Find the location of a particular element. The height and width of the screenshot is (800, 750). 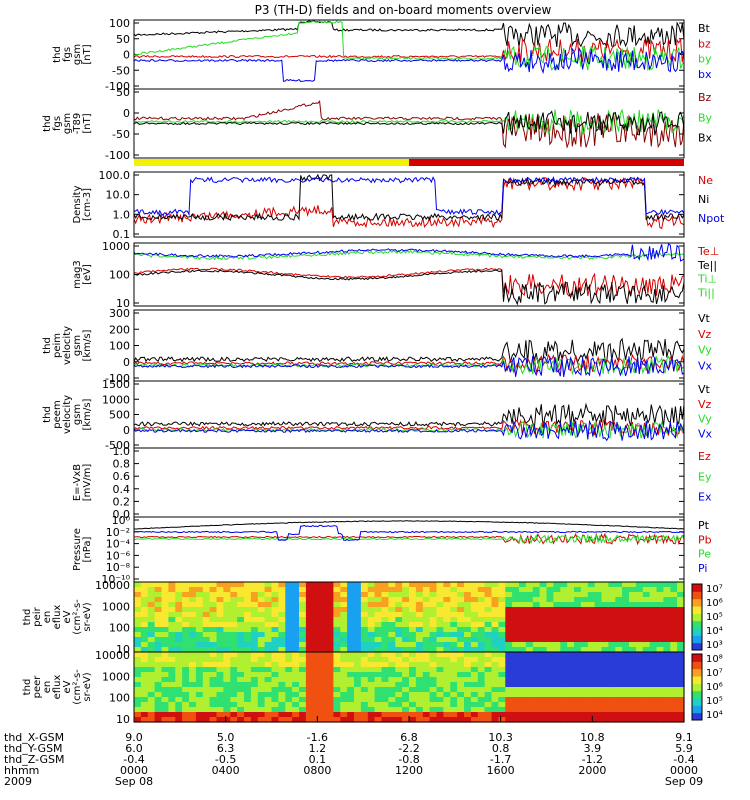

ylabel-line: gsm is located at coordinates (77, 345).